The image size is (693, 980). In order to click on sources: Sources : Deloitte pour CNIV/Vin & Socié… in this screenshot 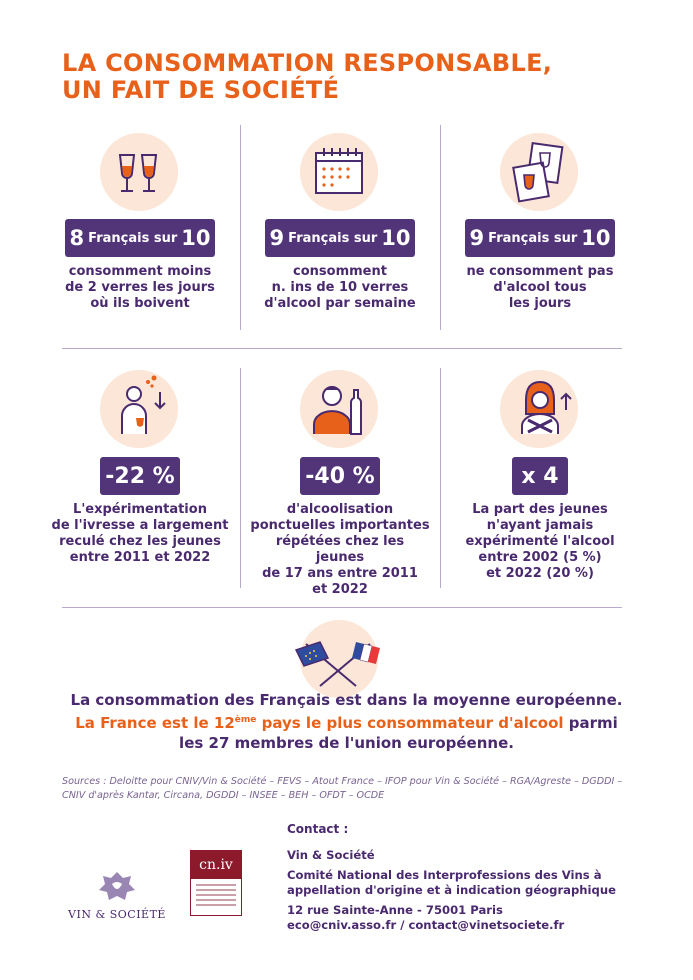, I will do `click(342, 788)`.